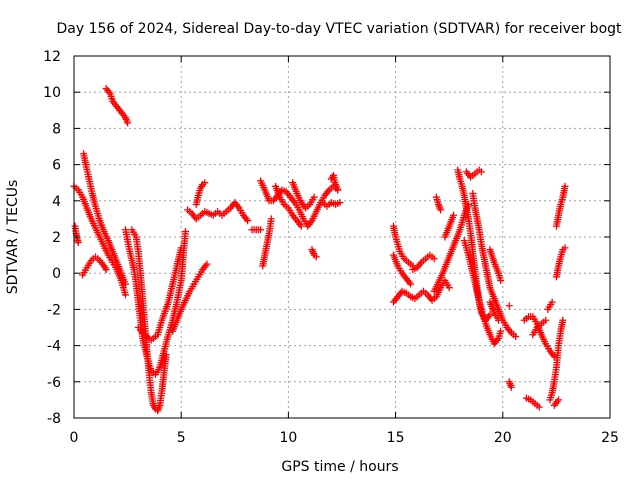  I want to click on x-axis-label: GPS time / hours, so click(339, 467).